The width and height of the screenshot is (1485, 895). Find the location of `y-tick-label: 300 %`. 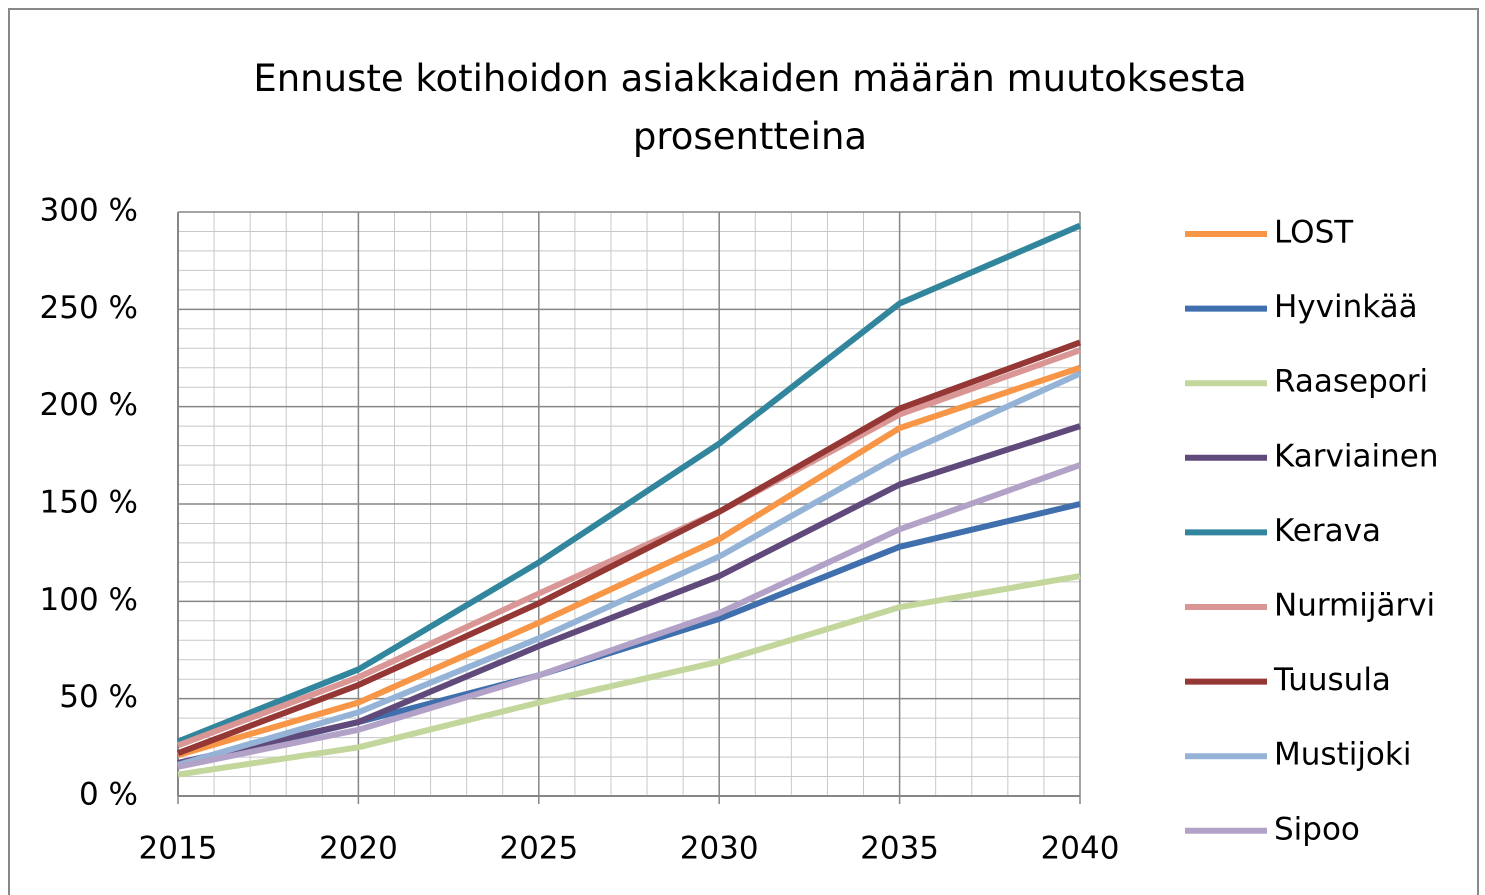

y-tick-label: 300 % is located at coordinates (89, 211).